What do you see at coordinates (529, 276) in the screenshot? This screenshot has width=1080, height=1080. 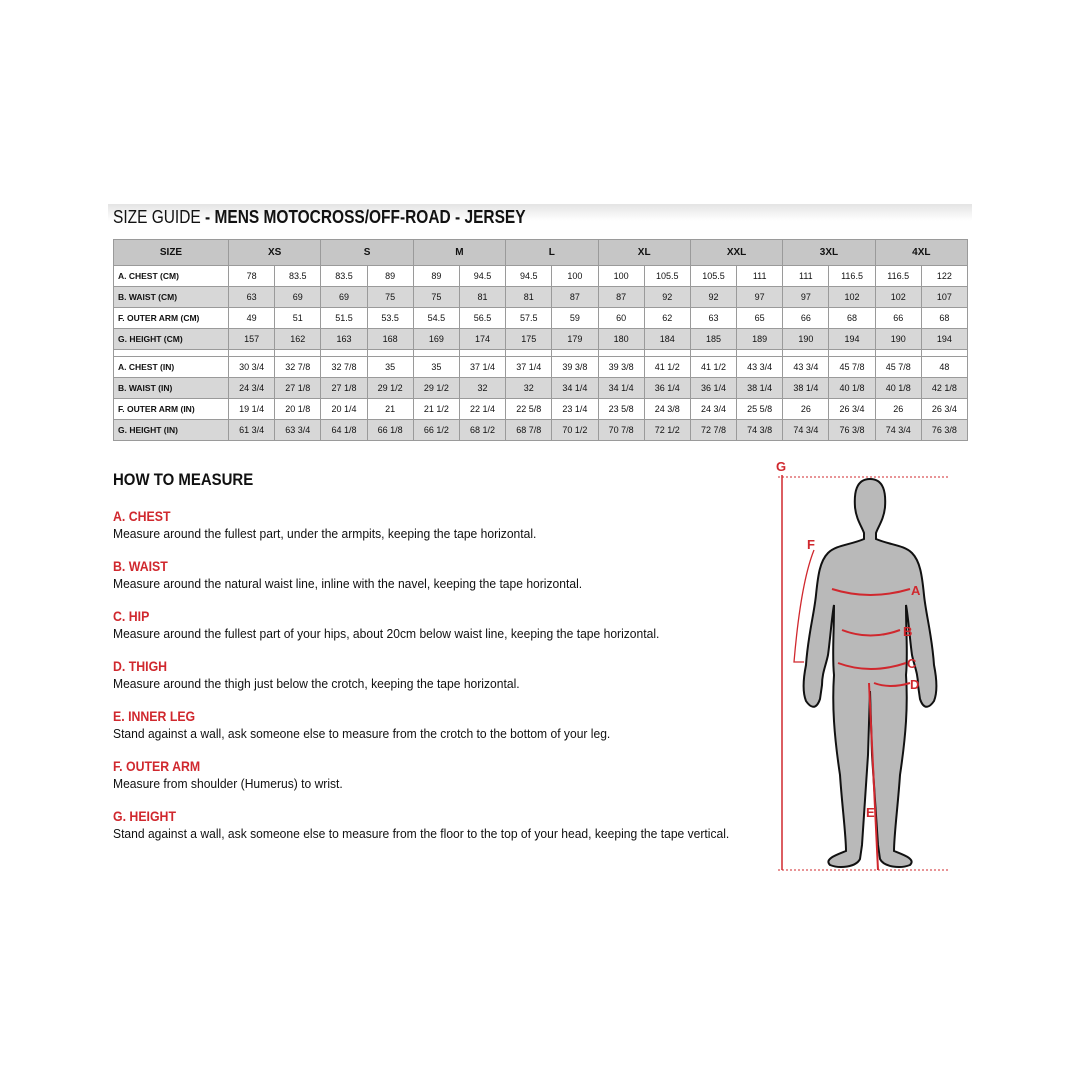 I see `table-cell: 94.5` at bounding box center [529, 276].